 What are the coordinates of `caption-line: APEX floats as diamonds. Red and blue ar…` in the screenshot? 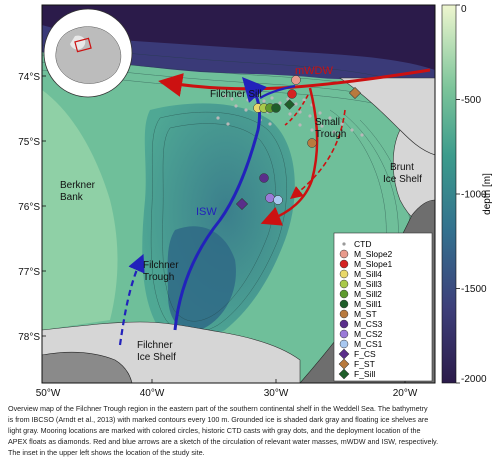 It's located at (223, 441).